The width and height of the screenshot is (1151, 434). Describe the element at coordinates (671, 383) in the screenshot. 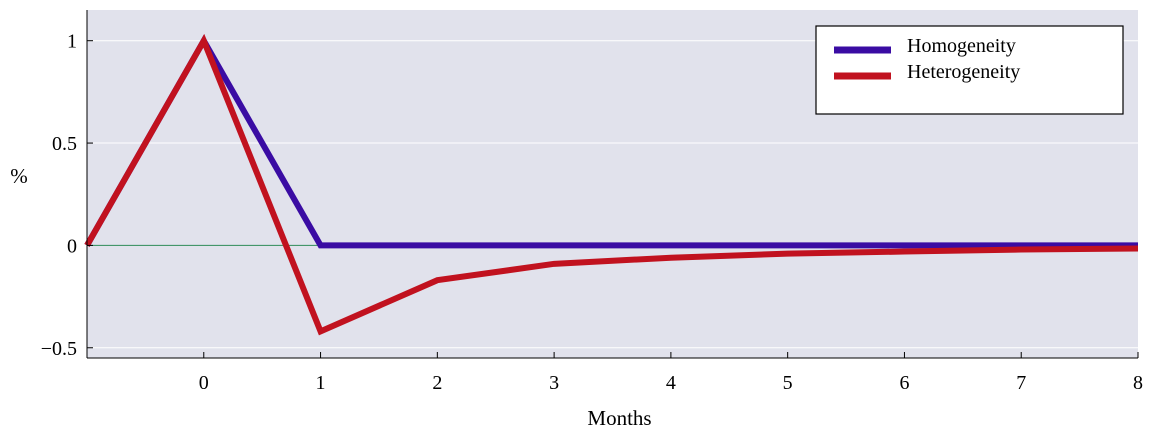

I see `x-tick-label: 4` at that location.